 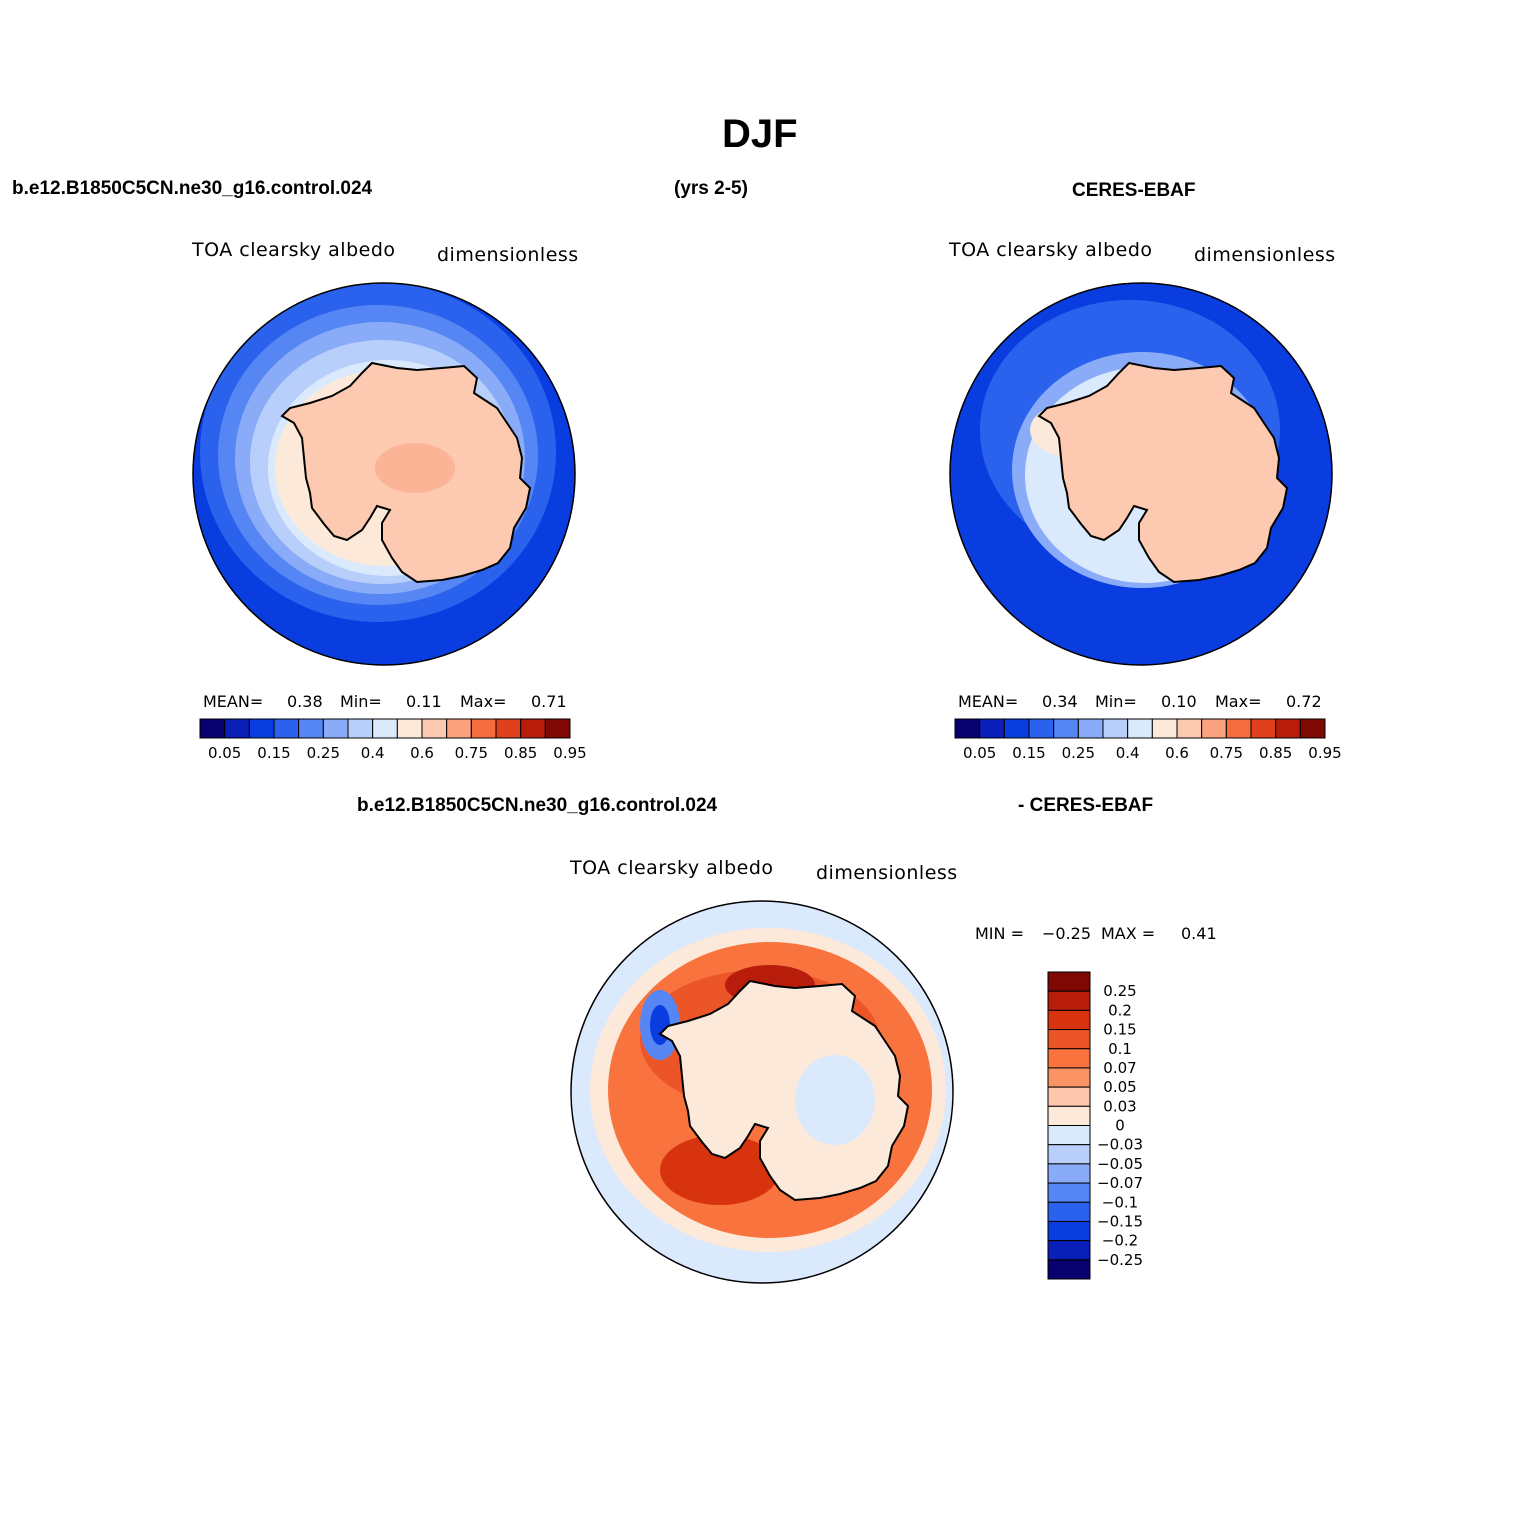 I want to click on diff-obs-name: - CERES-EBAF, so click(x=1086, y=805).